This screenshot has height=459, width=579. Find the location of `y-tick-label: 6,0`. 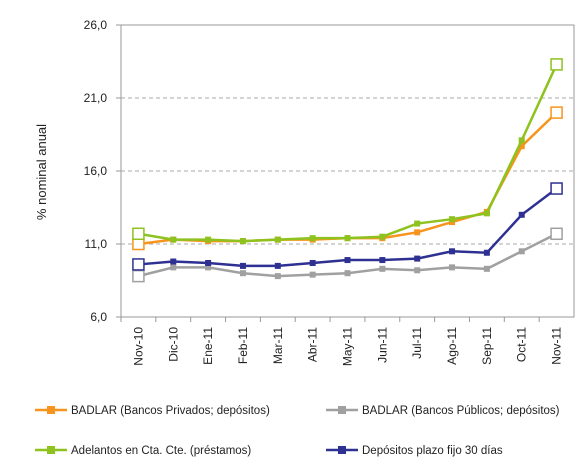

y-tick-label: 6,0 is located at coordinates (98, 317).